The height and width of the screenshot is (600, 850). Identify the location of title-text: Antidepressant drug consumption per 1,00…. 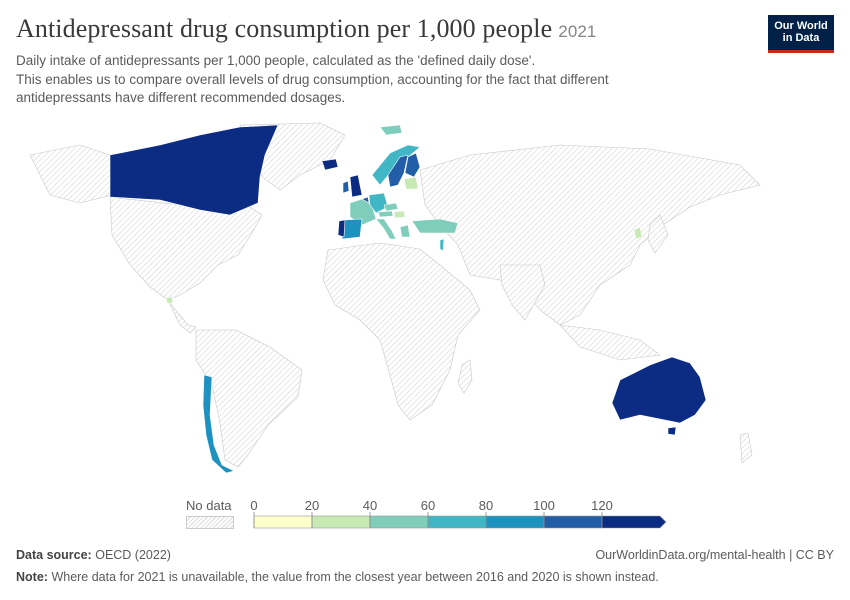
(284, 28).